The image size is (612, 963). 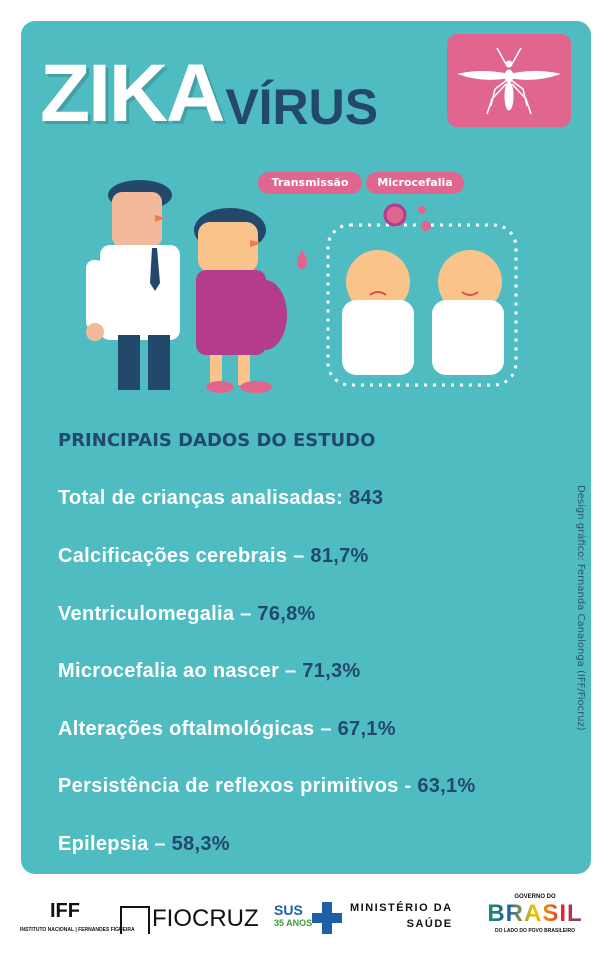 What do you see at coordinates (286, 614) in the screenshot?
I see `stat-value: 76,8%` at bounding box center [286, 614].